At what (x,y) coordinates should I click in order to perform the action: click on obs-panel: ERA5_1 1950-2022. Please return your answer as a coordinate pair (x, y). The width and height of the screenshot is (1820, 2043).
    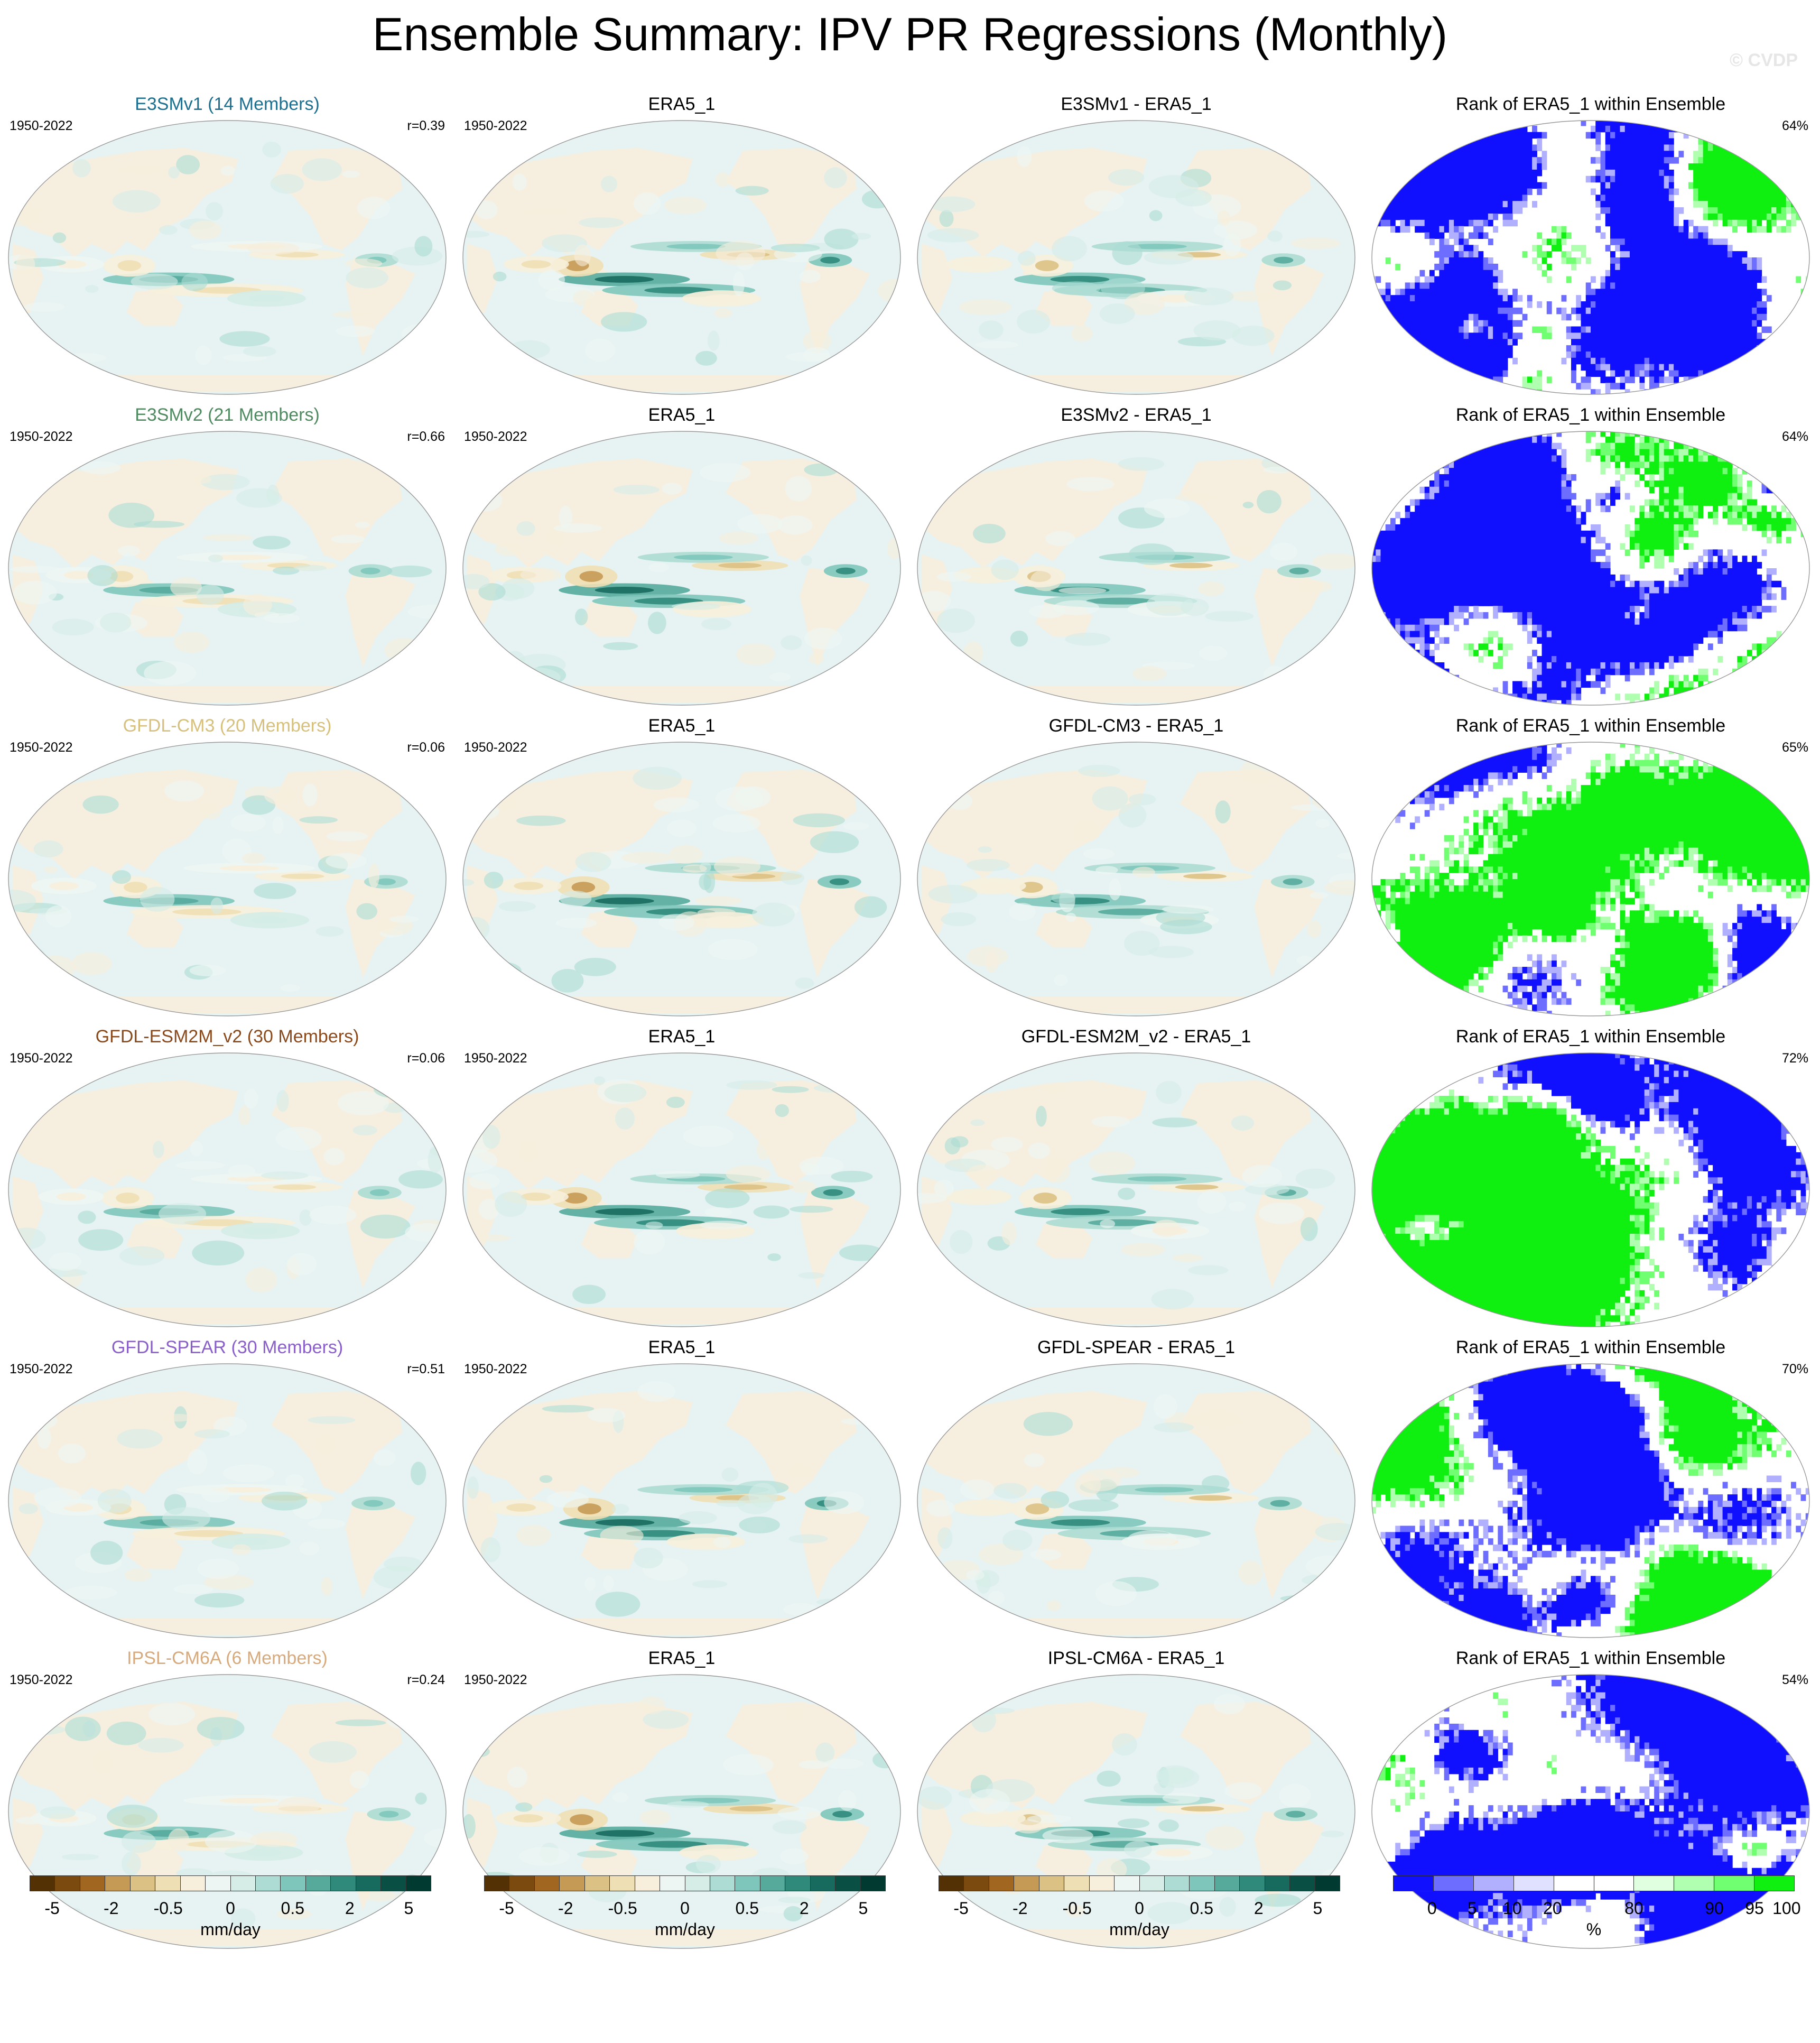
    Looking at the image, I should click on (681, 1803).